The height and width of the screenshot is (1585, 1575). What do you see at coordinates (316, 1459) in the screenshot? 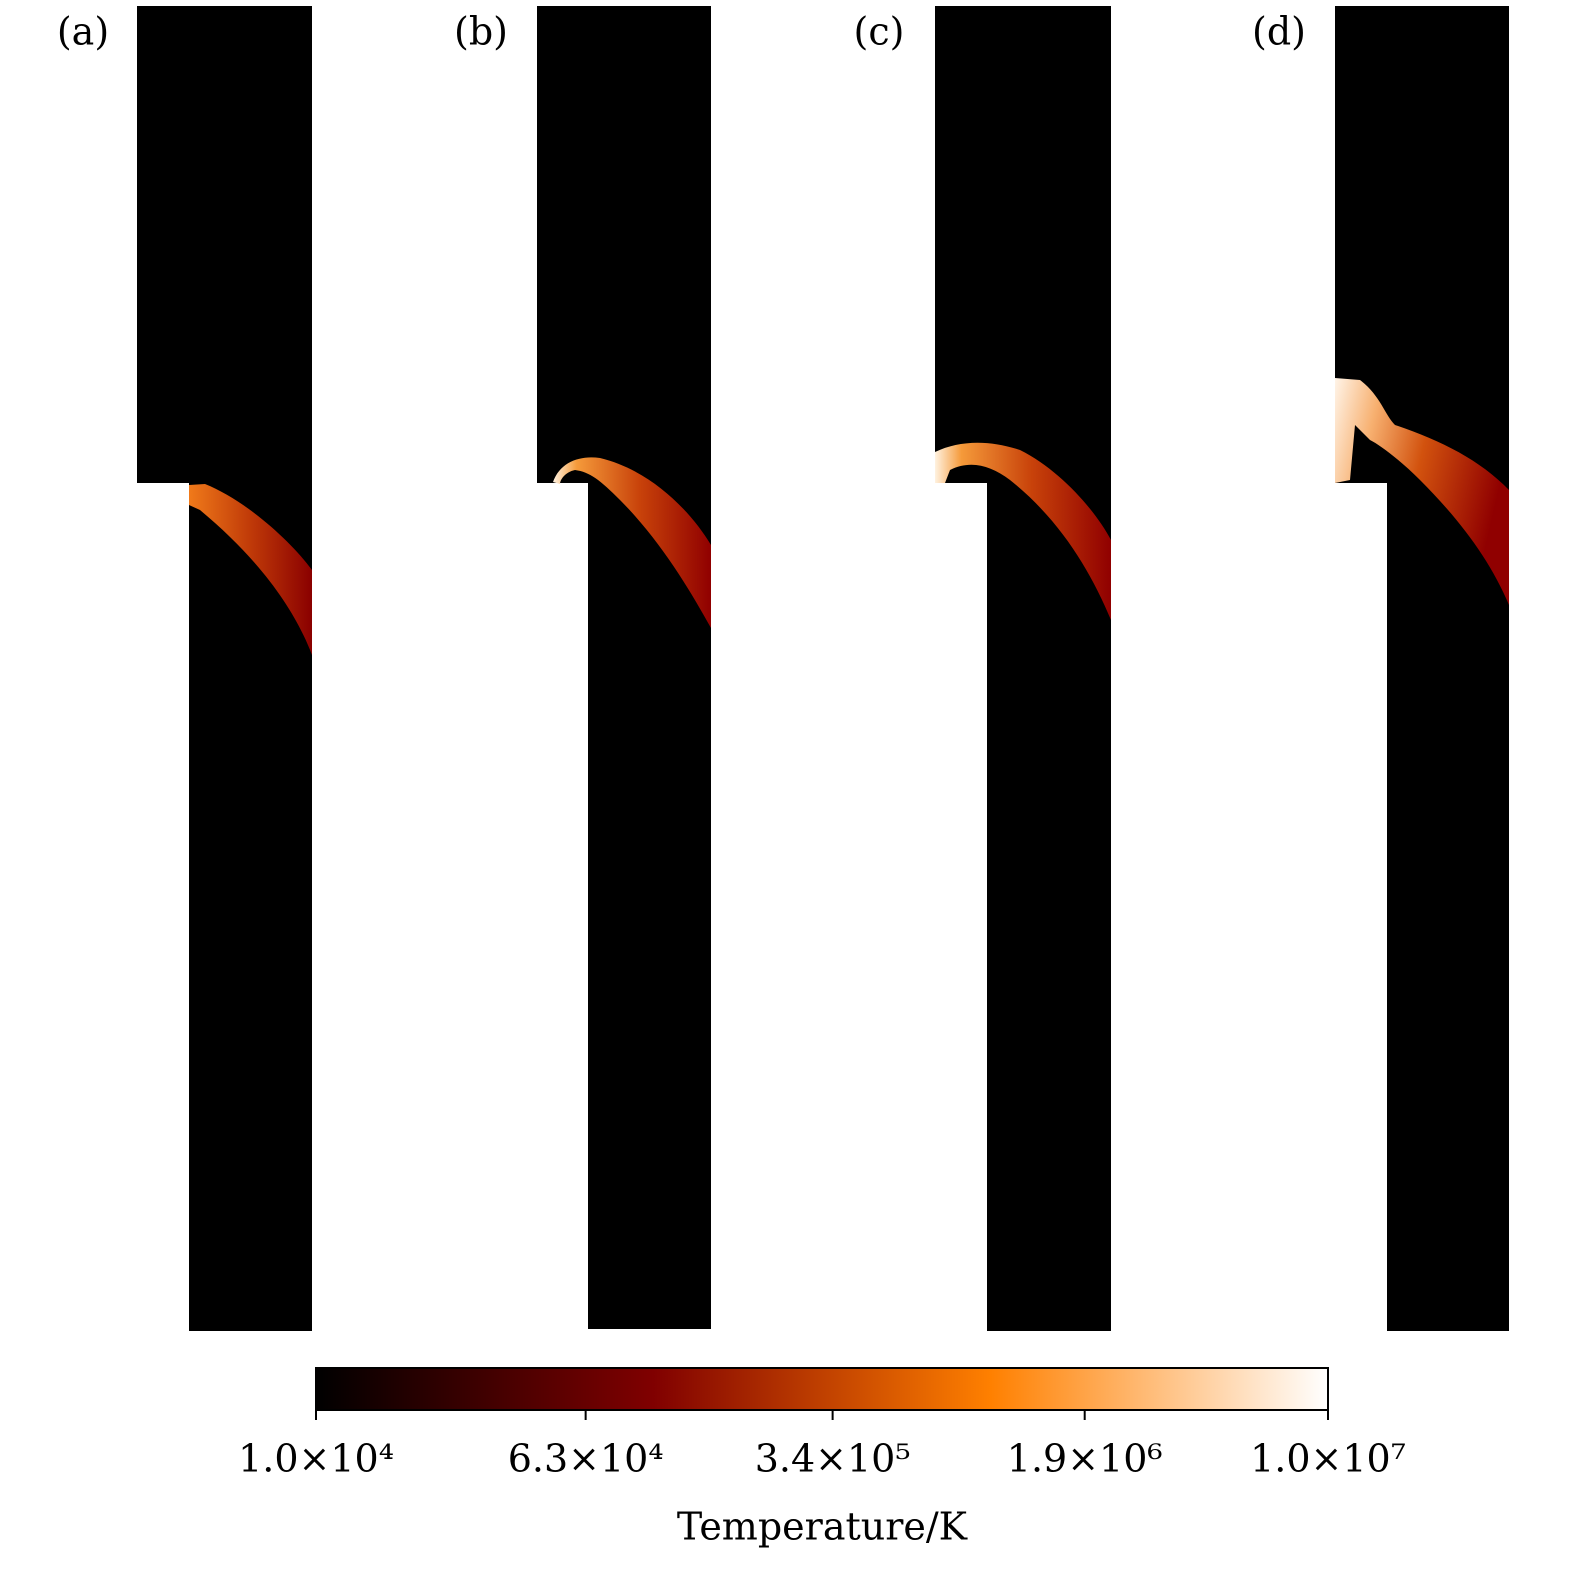
I see `tick-label: 1.0×10⁴` at bounding box center [316, 1459].